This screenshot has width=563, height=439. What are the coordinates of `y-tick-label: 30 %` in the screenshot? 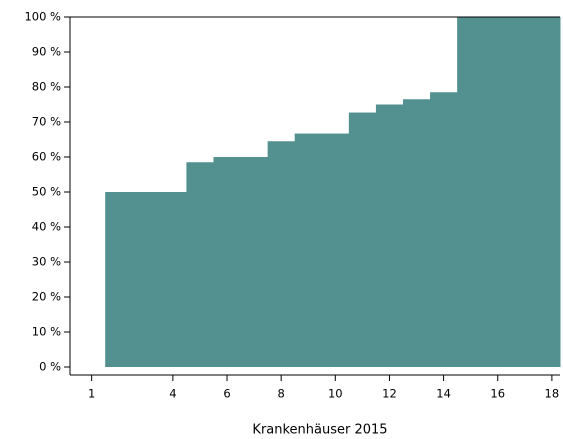 It's located at (46, 262).